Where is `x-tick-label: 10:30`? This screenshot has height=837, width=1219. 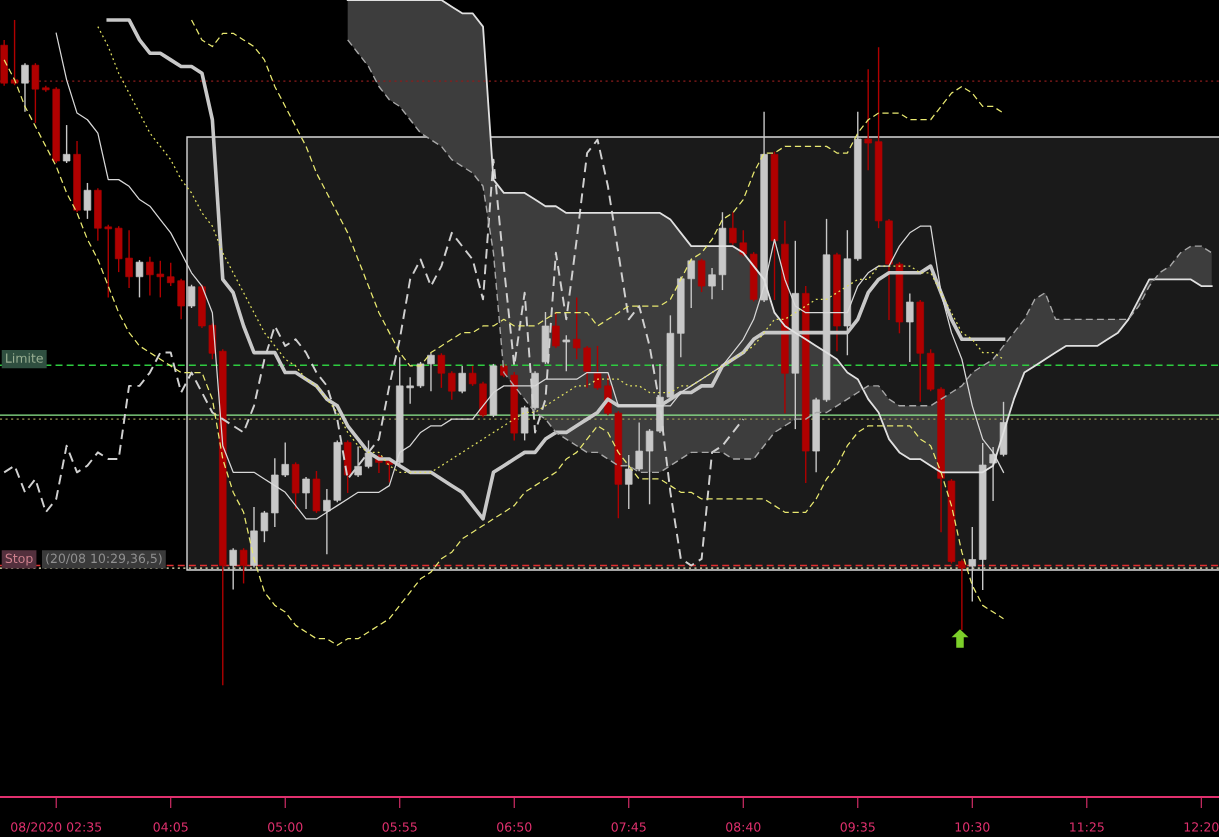 x-tick-label: 10:30 is located at coordinates (972, 827).